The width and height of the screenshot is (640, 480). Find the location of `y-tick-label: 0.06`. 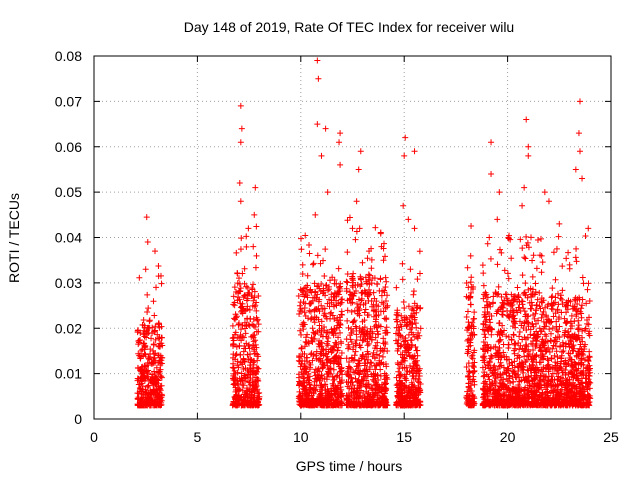

y-tick-label: 0.06 is located at coordinates (68, 147).